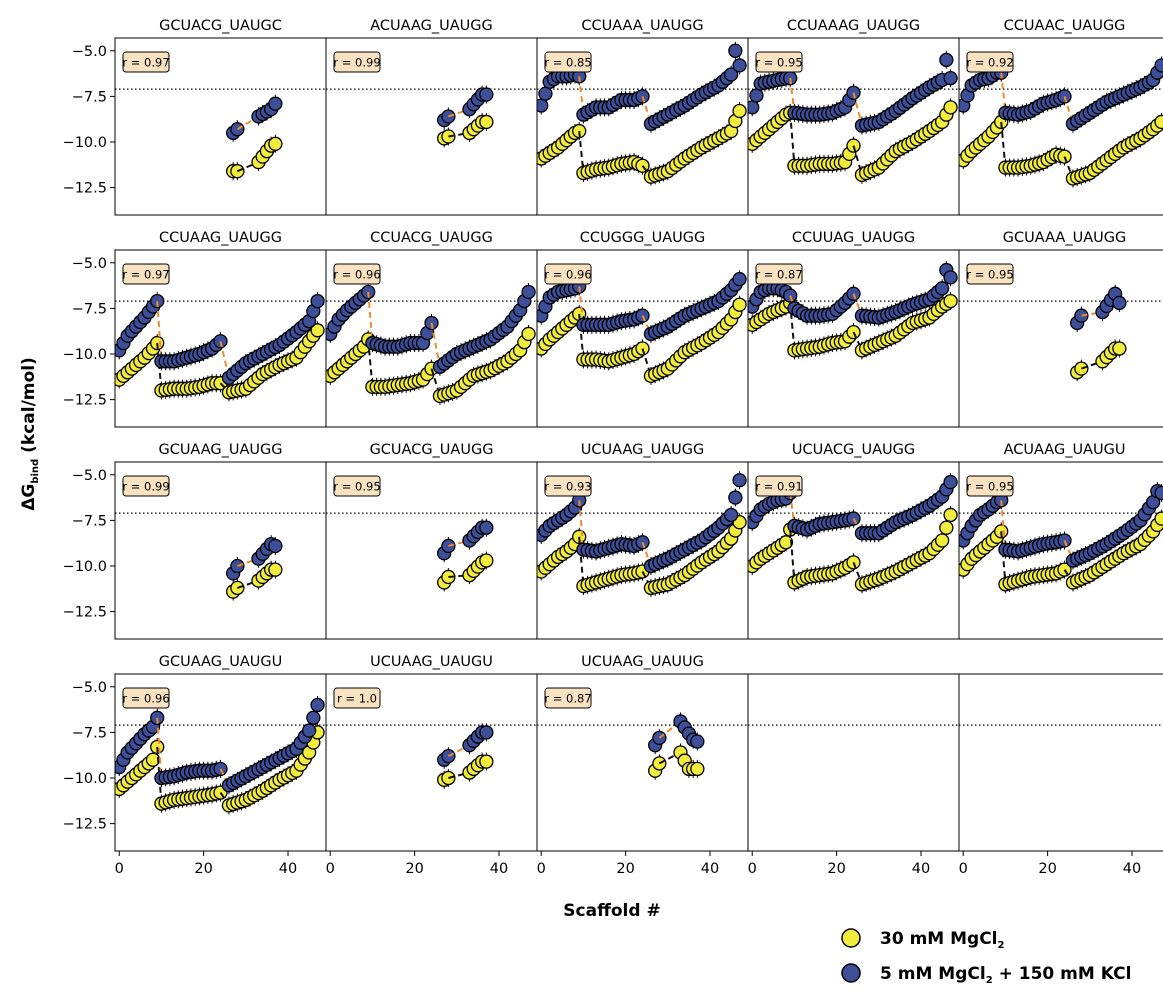 This screenshot has height=994, width=1163. Describe the element at coordinates (567, 487) in the screenshot. I see `correlation-label: r = 0.93` at that location.